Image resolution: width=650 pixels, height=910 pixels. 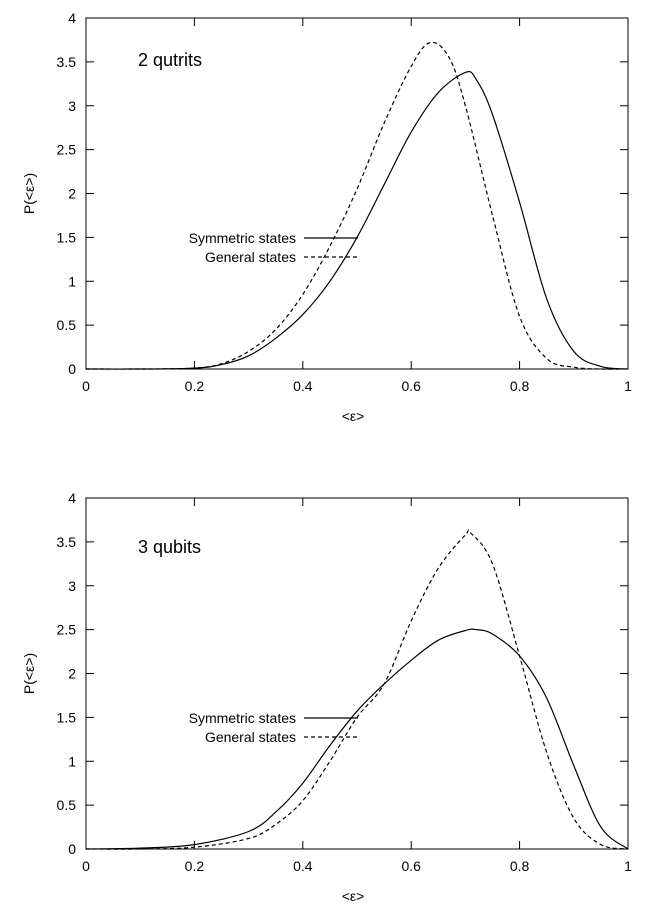 What do you see at coordinates (170, 60) in the screenshot?
I see `panel-annotation: 2 qutrits` at bounding box center [170, 60].